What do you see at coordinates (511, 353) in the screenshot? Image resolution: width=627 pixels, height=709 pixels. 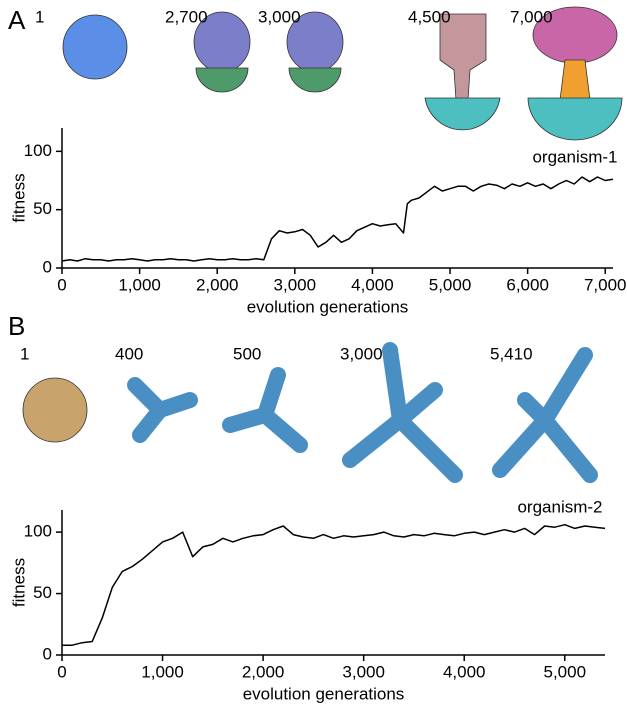 I see `snapshot-label: 5,410` at bounding box center [511, 353].